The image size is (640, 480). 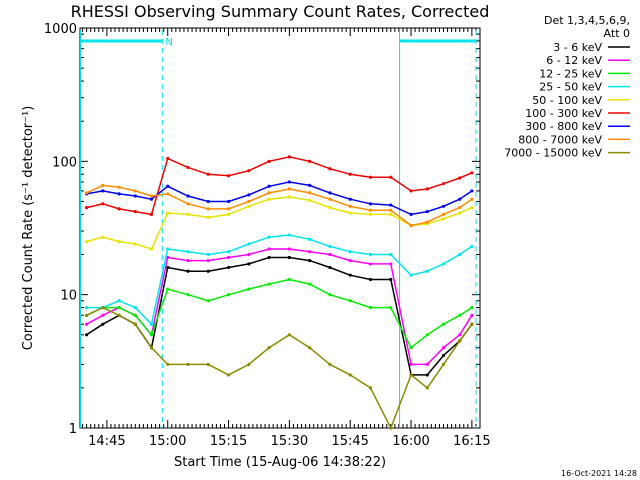 I want to click on x-tick-label: 14:45, so click(x=106, y=441).